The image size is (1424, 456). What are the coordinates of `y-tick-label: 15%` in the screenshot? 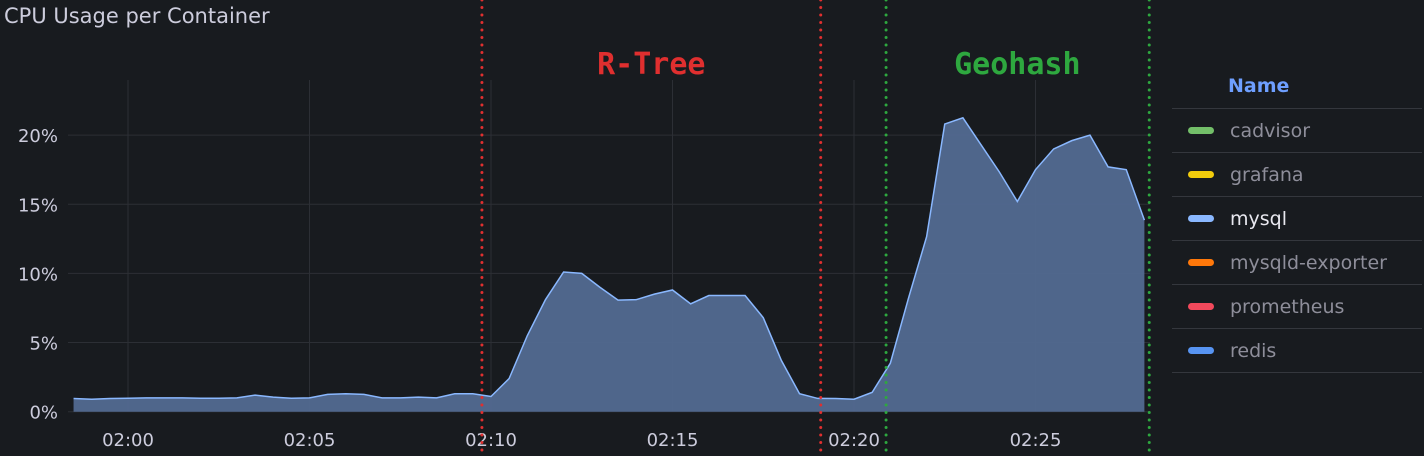 It's located at (38, 205).